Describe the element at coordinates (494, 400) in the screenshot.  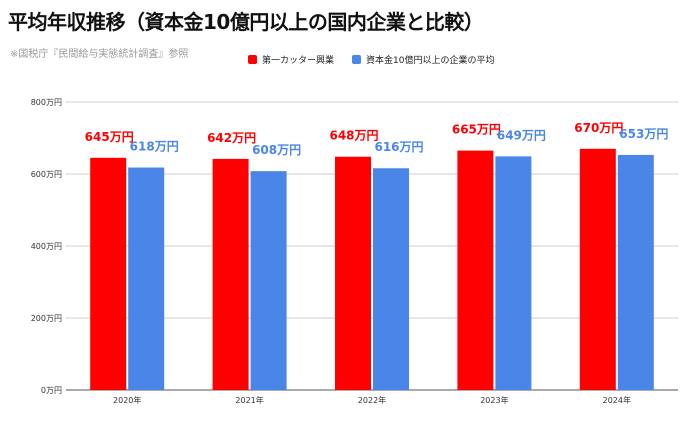
I see `x-tick-label: 2023年` at that location.